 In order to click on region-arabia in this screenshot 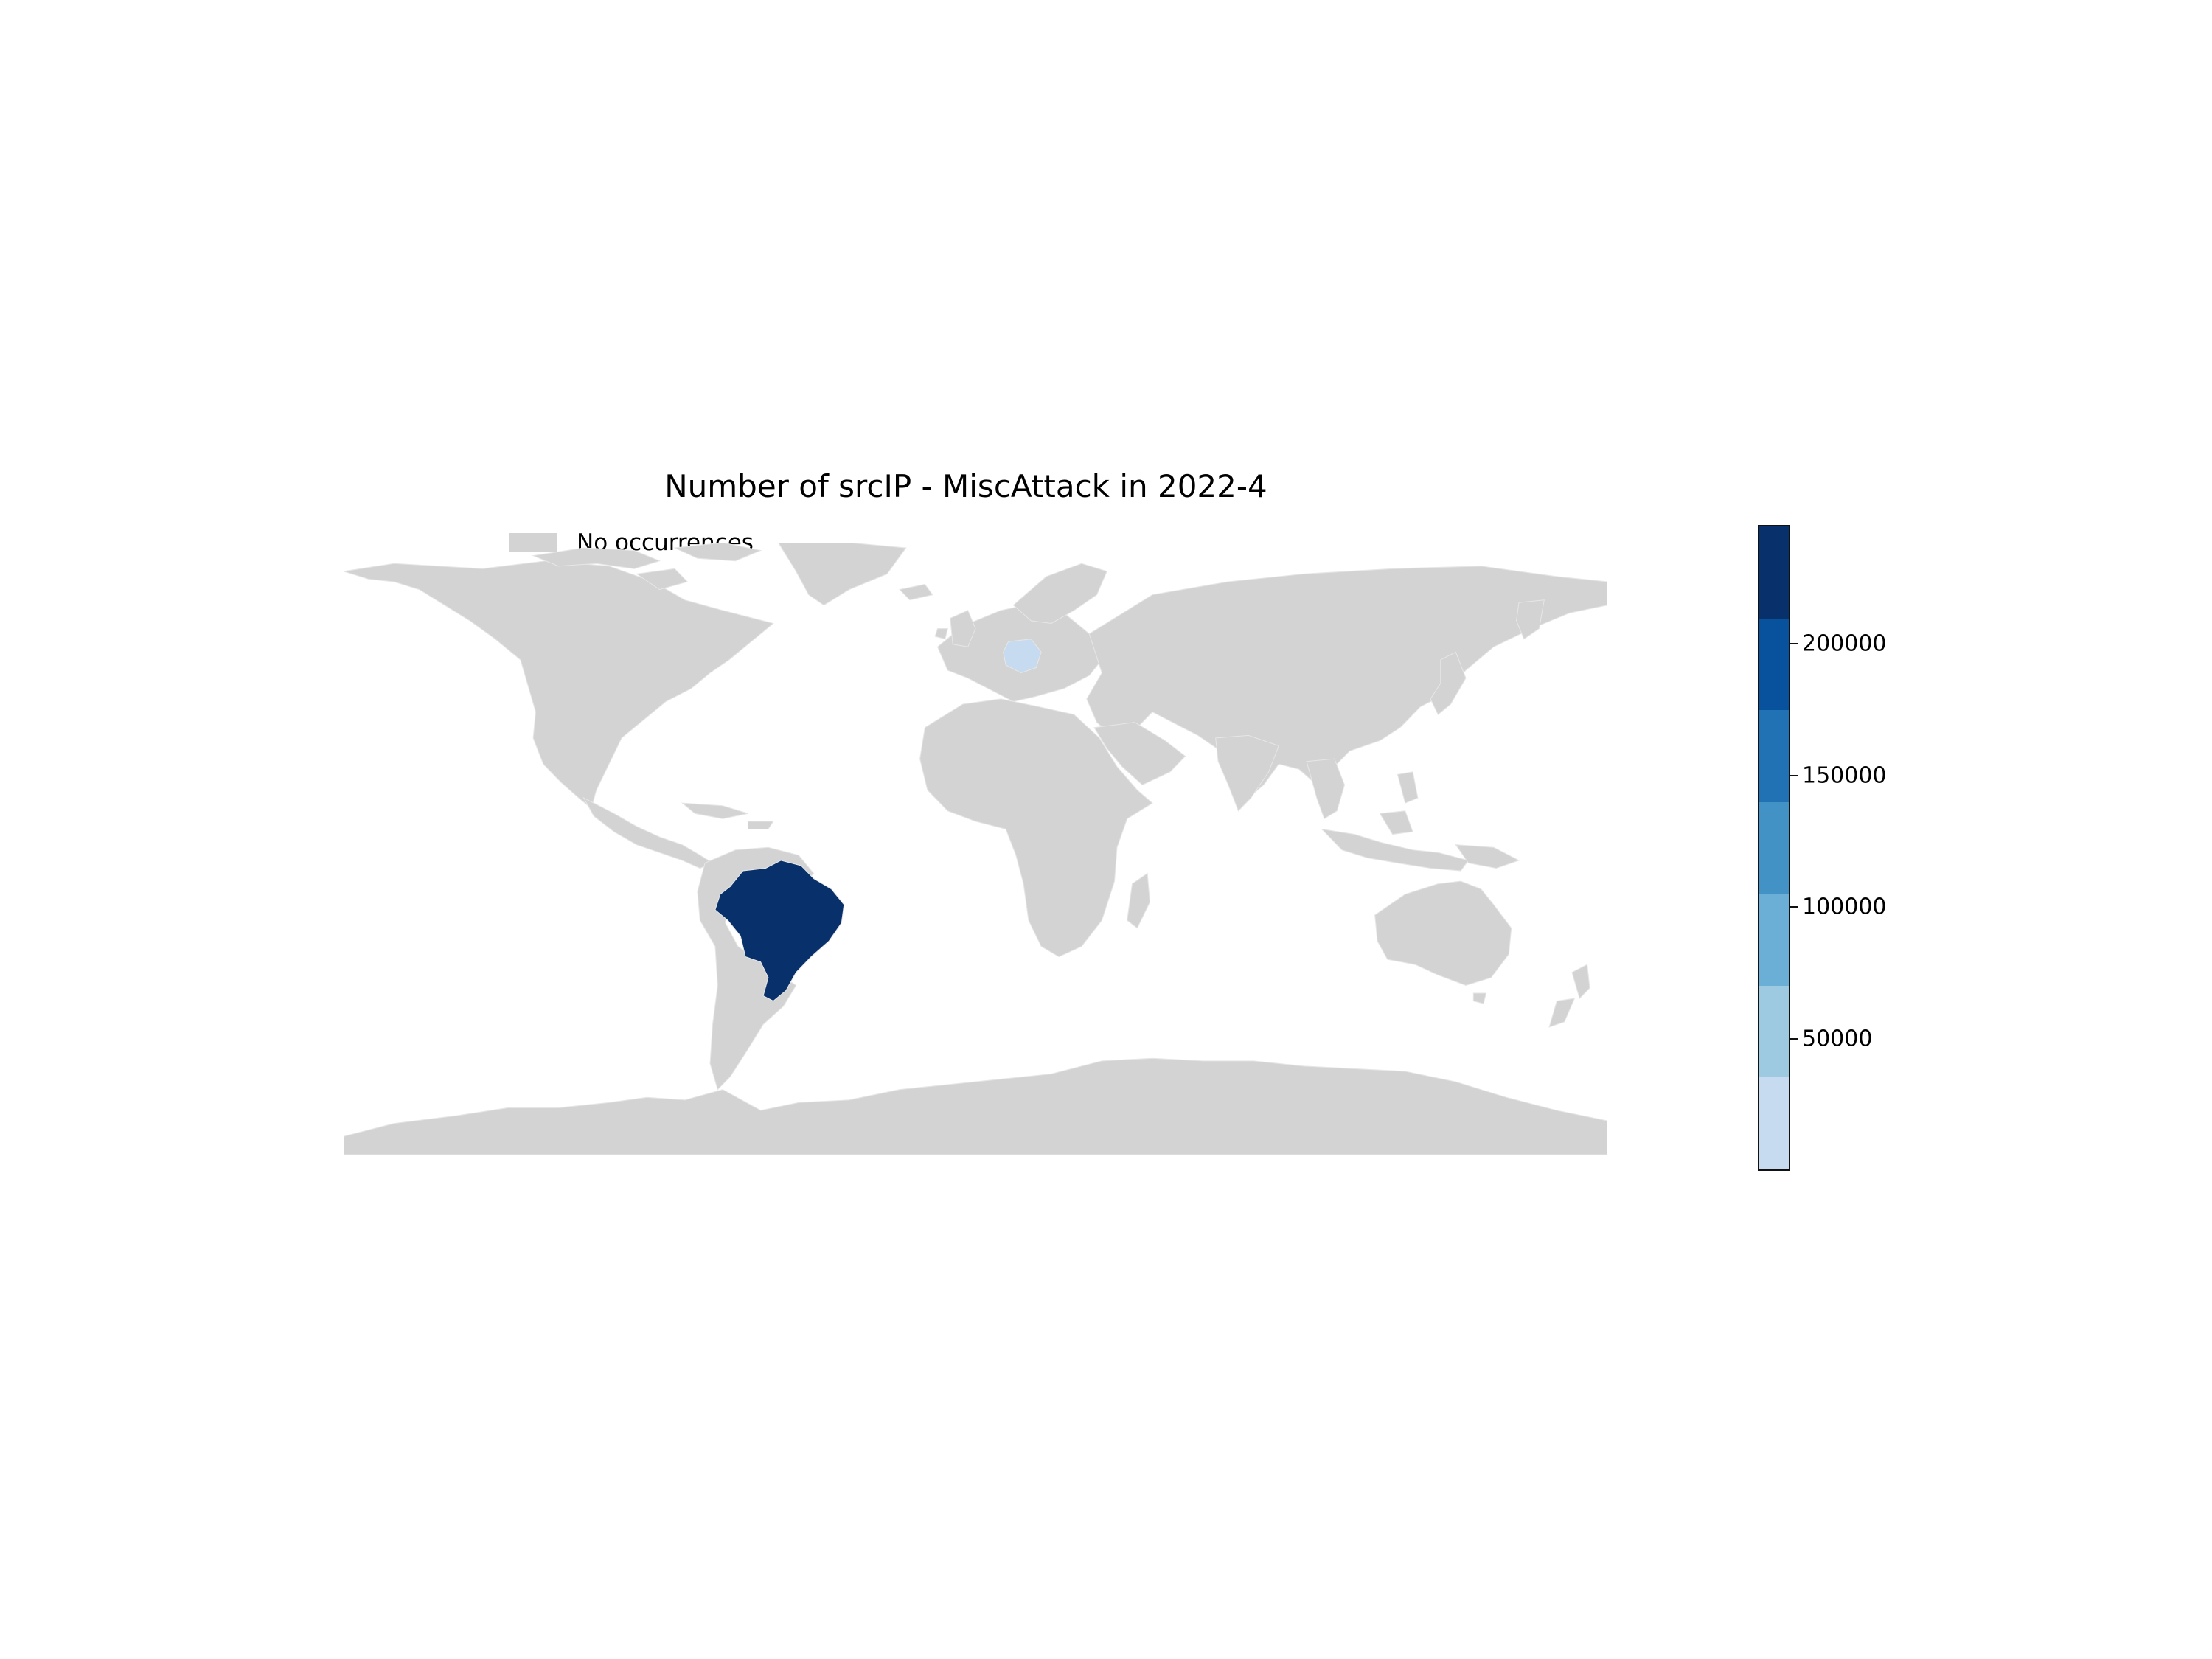, I will do `click(1139, 754)`.